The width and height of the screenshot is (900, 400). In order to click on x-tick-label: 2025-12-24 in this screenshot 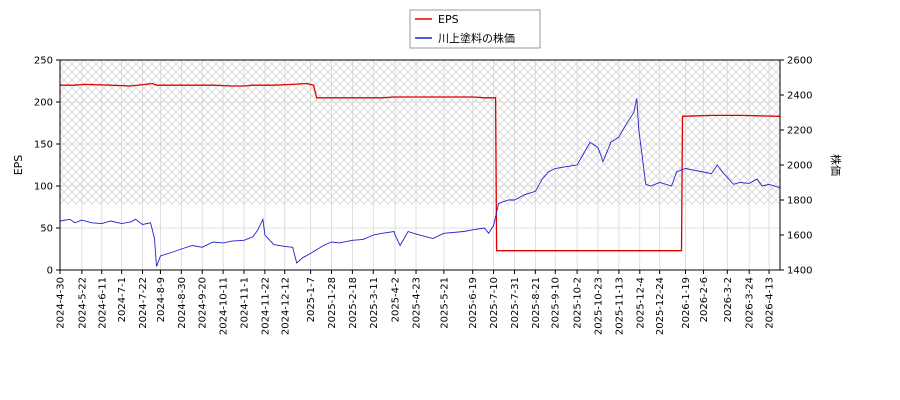, I will do `click(660, 306)`.